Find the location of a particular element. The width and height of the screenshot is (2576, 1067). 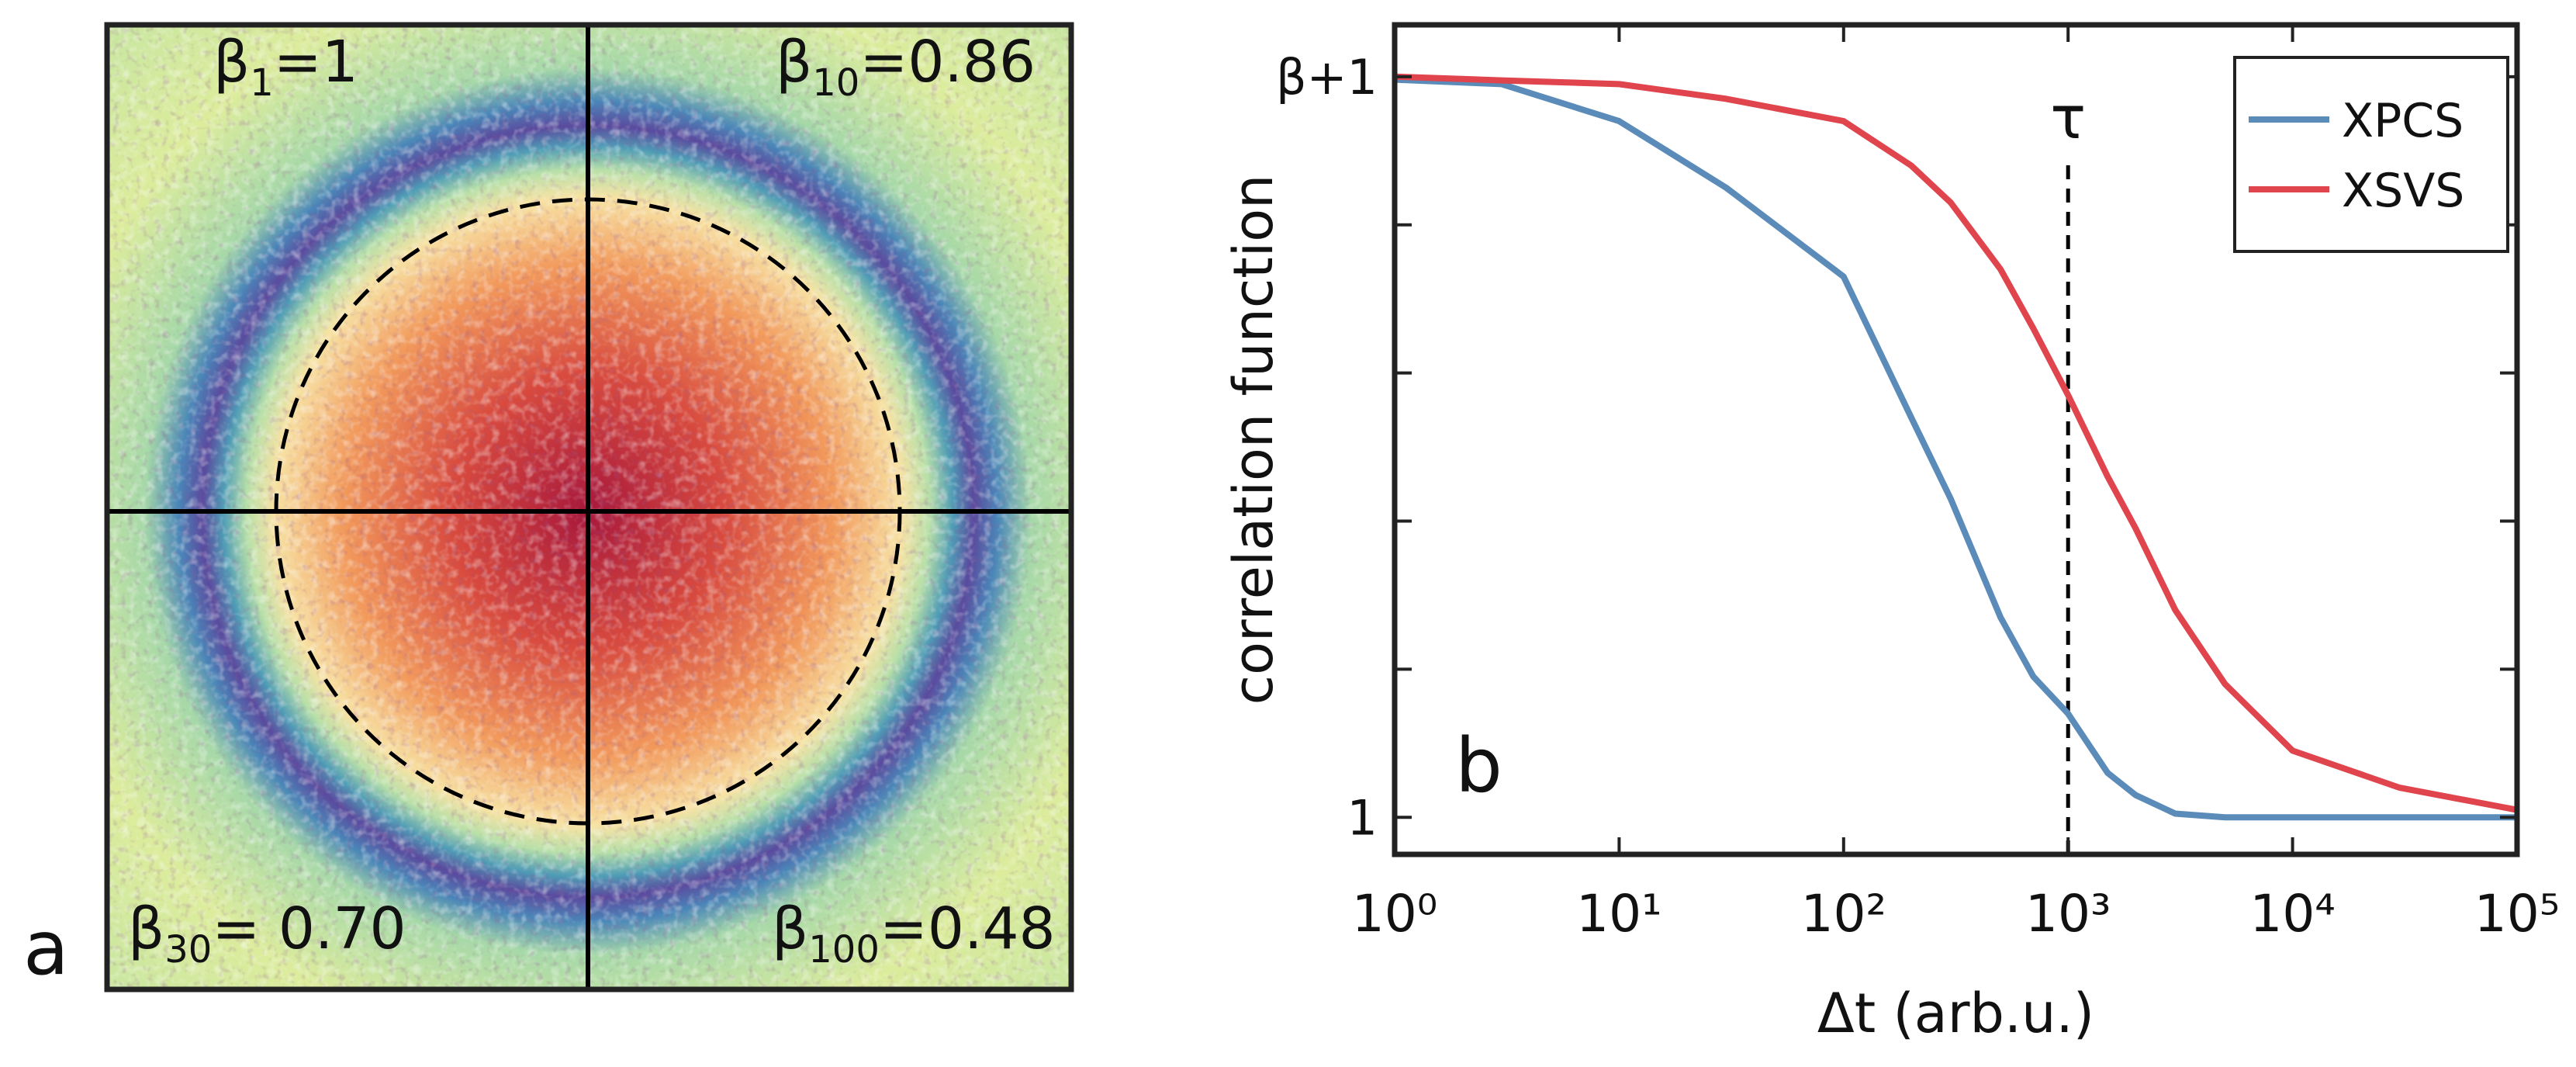

quadrant-label: β30= 0.70 is located at coordinates (267, 934).